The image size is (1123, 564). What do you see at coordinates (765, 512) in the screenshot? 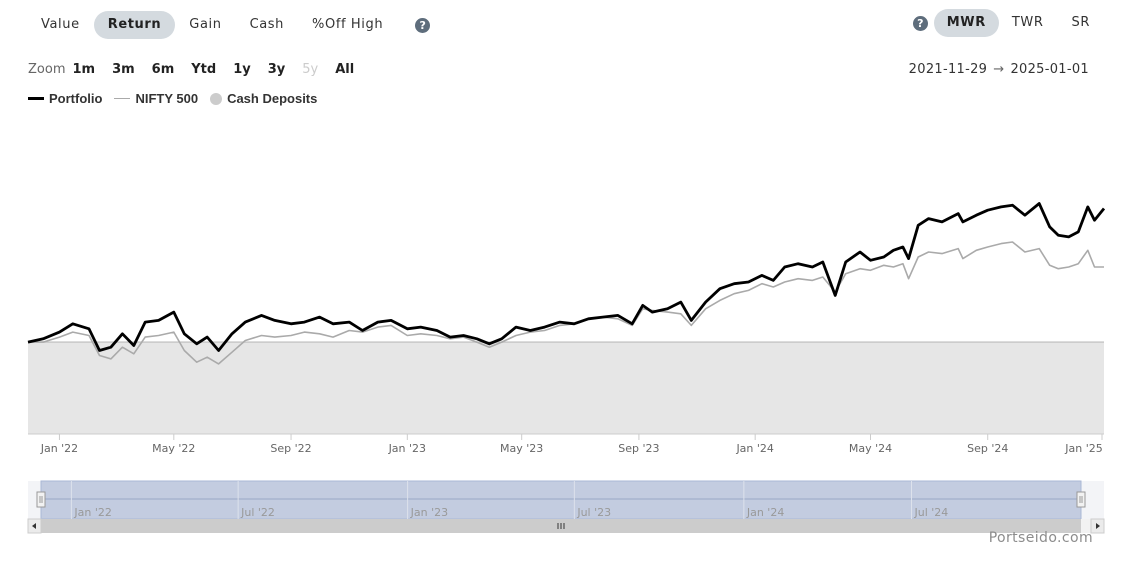
I see `navigator-tick-label: Jan '24` at bounding box center [765, 512].